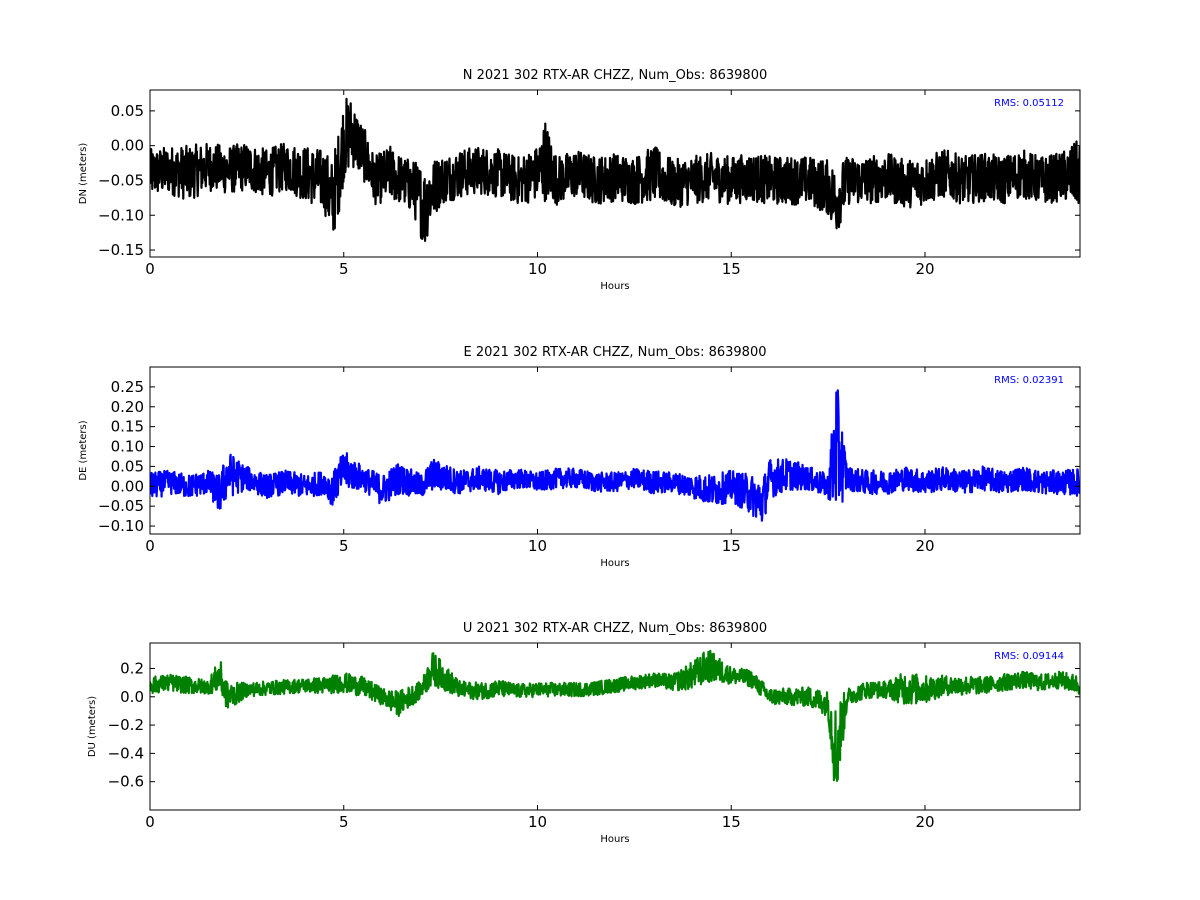  Describe the element at coordinates (1029, 380) in the screenshot. I see `east-rms-label: RMS: 0.02391` at that location.